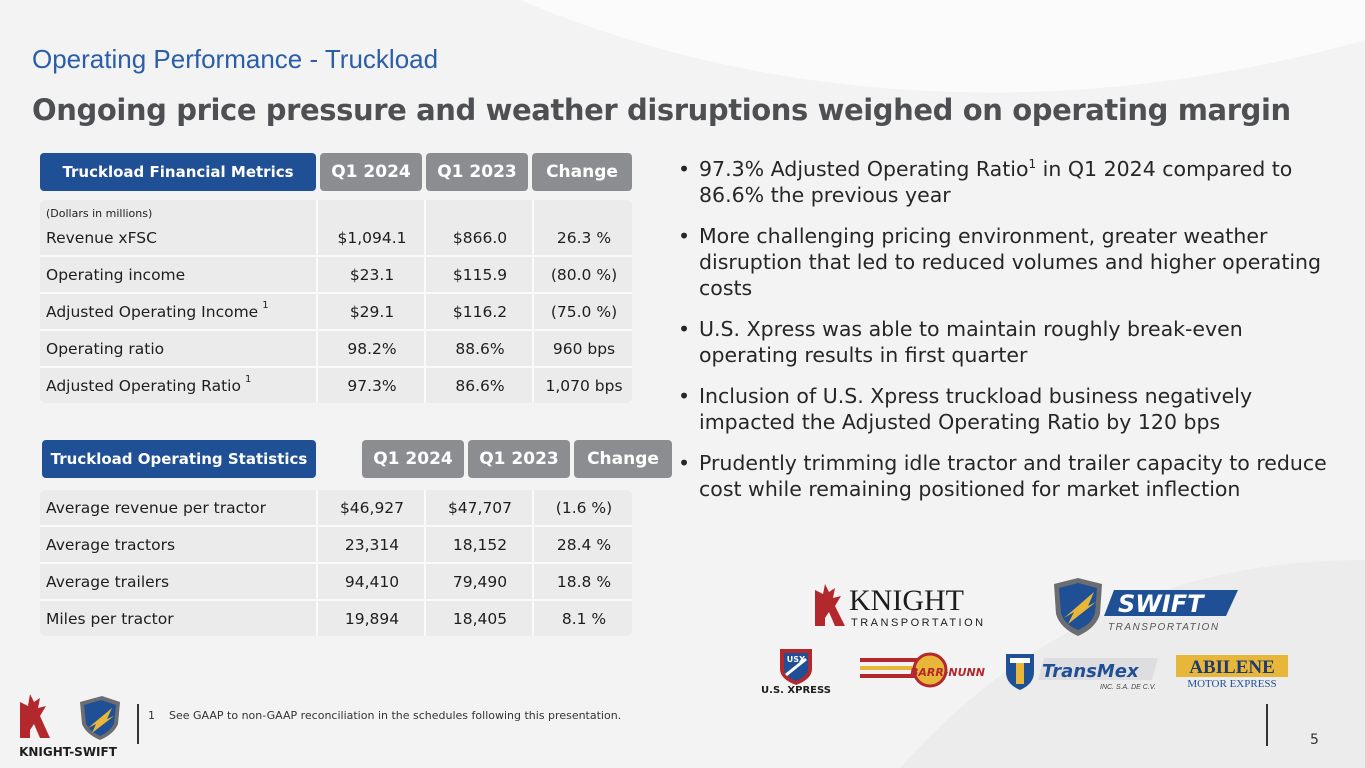 The height and width of the screenshot is (768, 1365). I want to click on q1-2024-value: 94,410, so click(371, 581).